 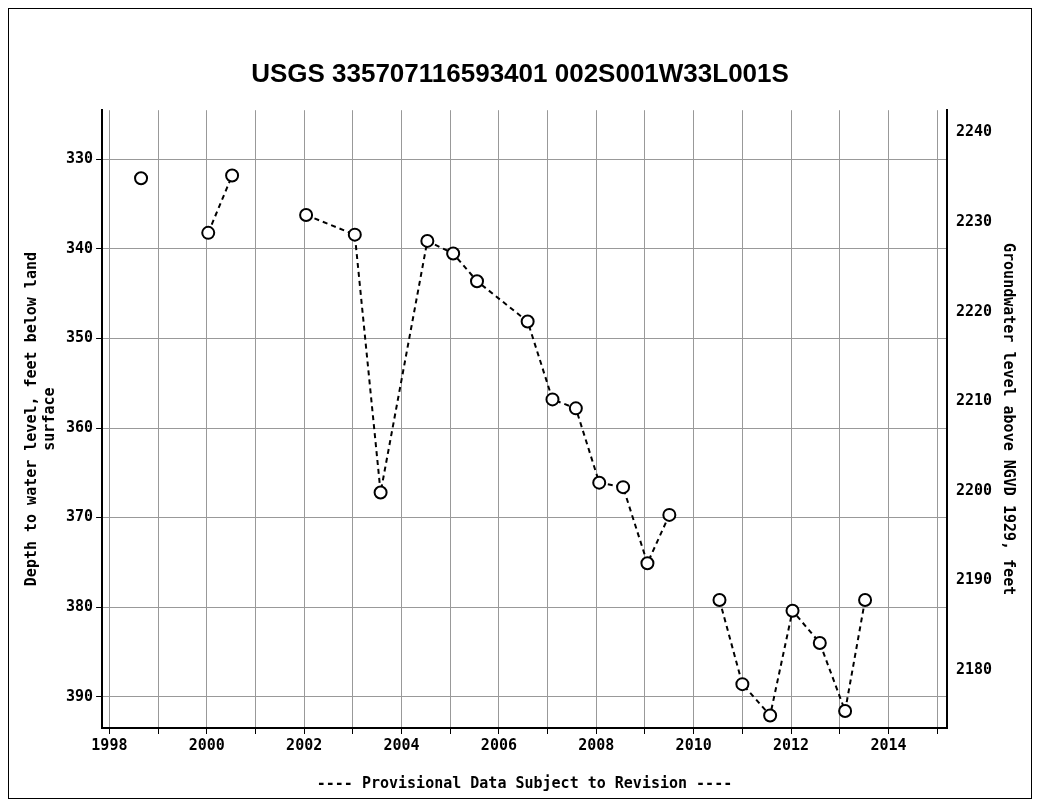 I want to click on x-tick-label: 2004, so click(x=401, y=744).